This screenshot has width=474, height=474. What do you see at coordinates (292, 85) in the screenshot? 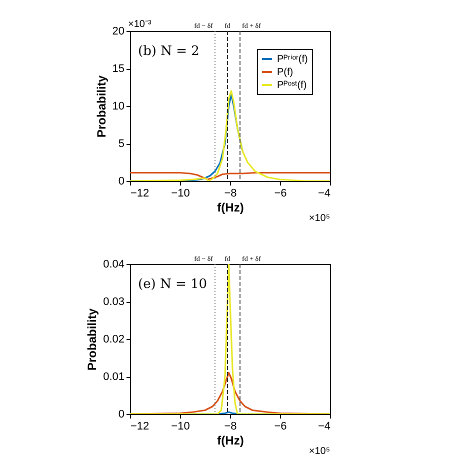
I see `legend-label: Pᴾᵒˢᵗ(f)` at bounding box center [292, 85].